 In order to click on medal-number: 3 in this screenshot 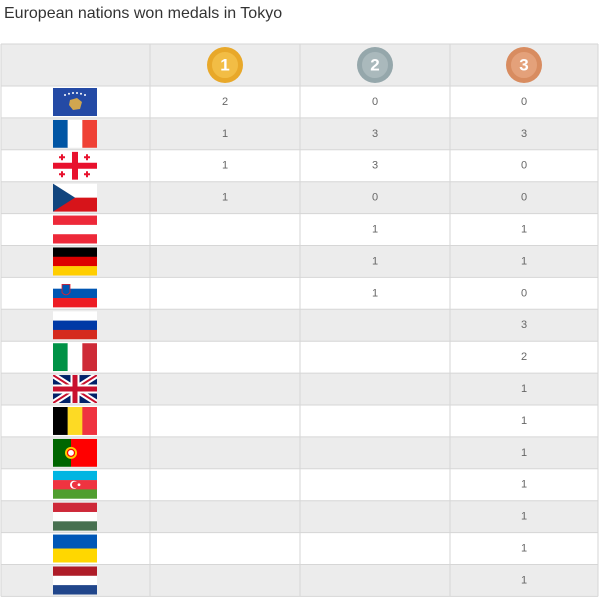, I will do `click(523, 64)`.